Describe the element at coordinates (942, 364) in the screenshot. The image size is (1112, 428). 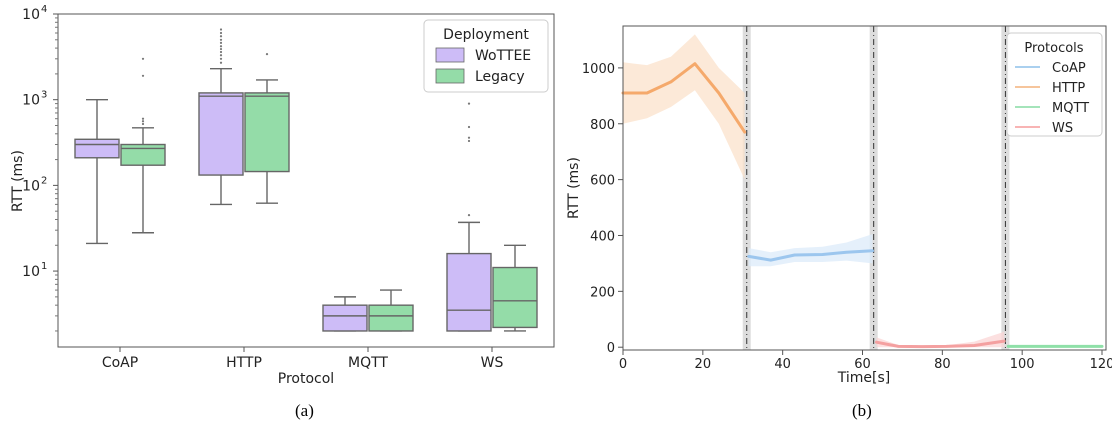
I see `x-tick-label: 80` at that location.